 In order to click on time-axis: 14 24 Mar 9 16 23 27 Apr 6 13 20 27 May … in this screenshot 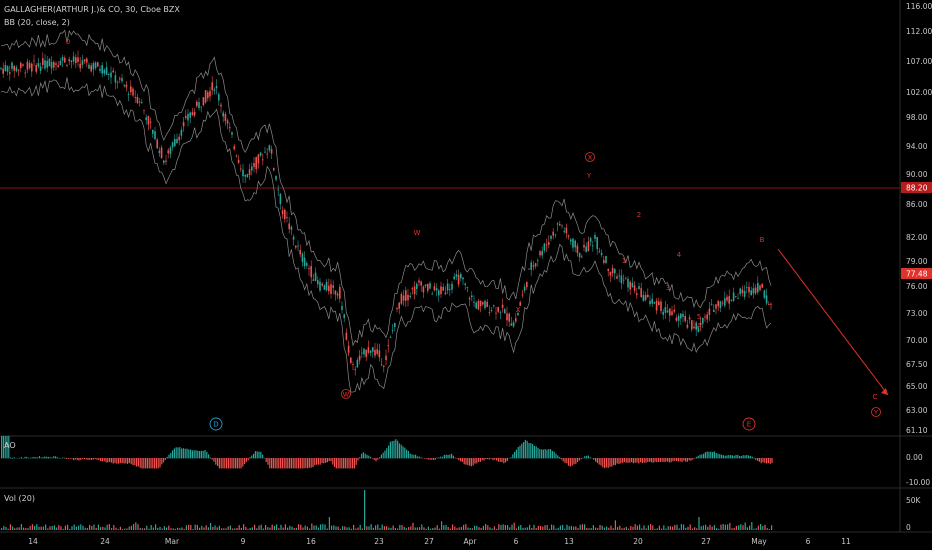, I will do `click(439, 541)`.